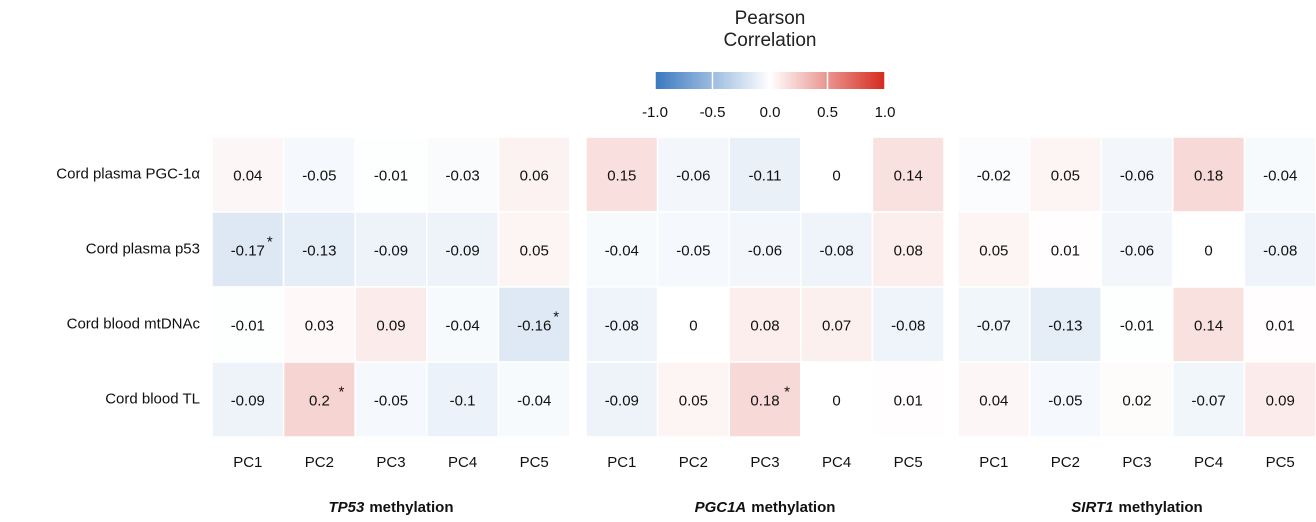 Image resolution: width=1316 pixels, height=522 pixels. What do you see at coordinates (128, 173) in the screenshot?
I see `row-label: Cord plasma PGC-1α` at bounding box center [128, 173].